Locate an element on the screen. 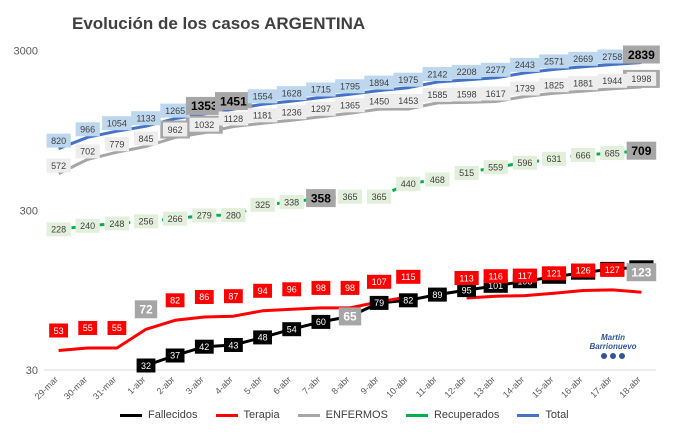  data-label: 98 is located at coordinates (350, 288).